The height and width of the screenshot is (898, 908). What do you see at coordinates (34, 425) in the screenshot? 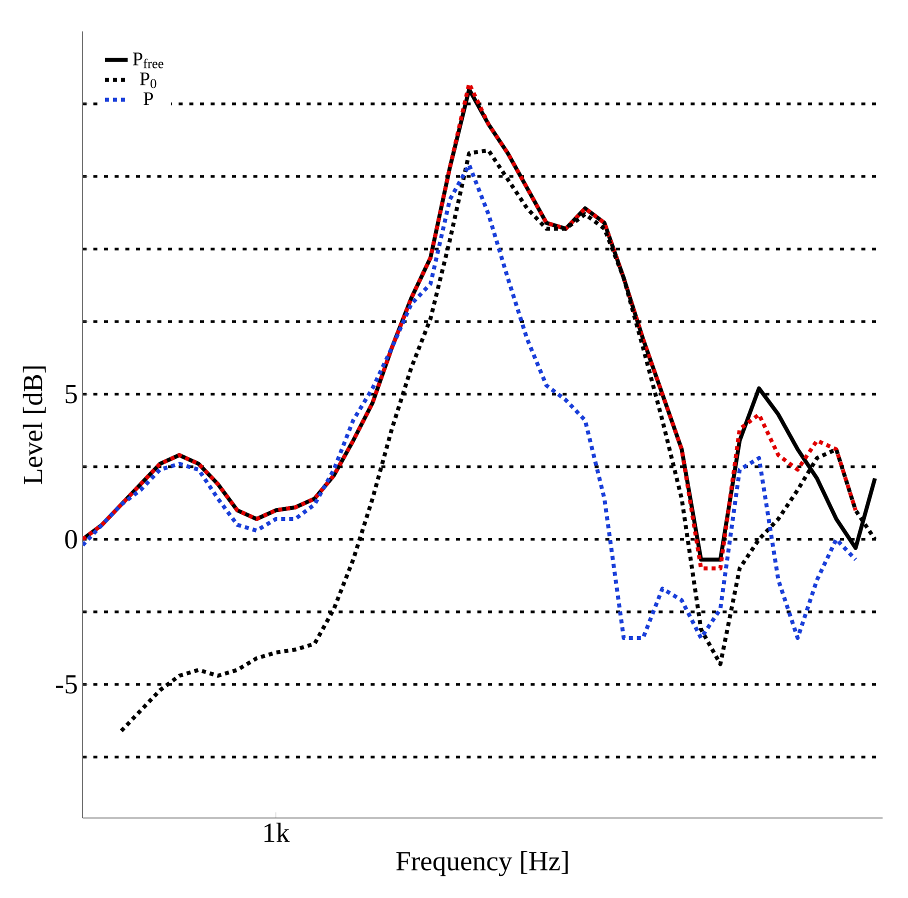
I see `y-axis-title: Level [dB]` at bounding box center [34, 425].